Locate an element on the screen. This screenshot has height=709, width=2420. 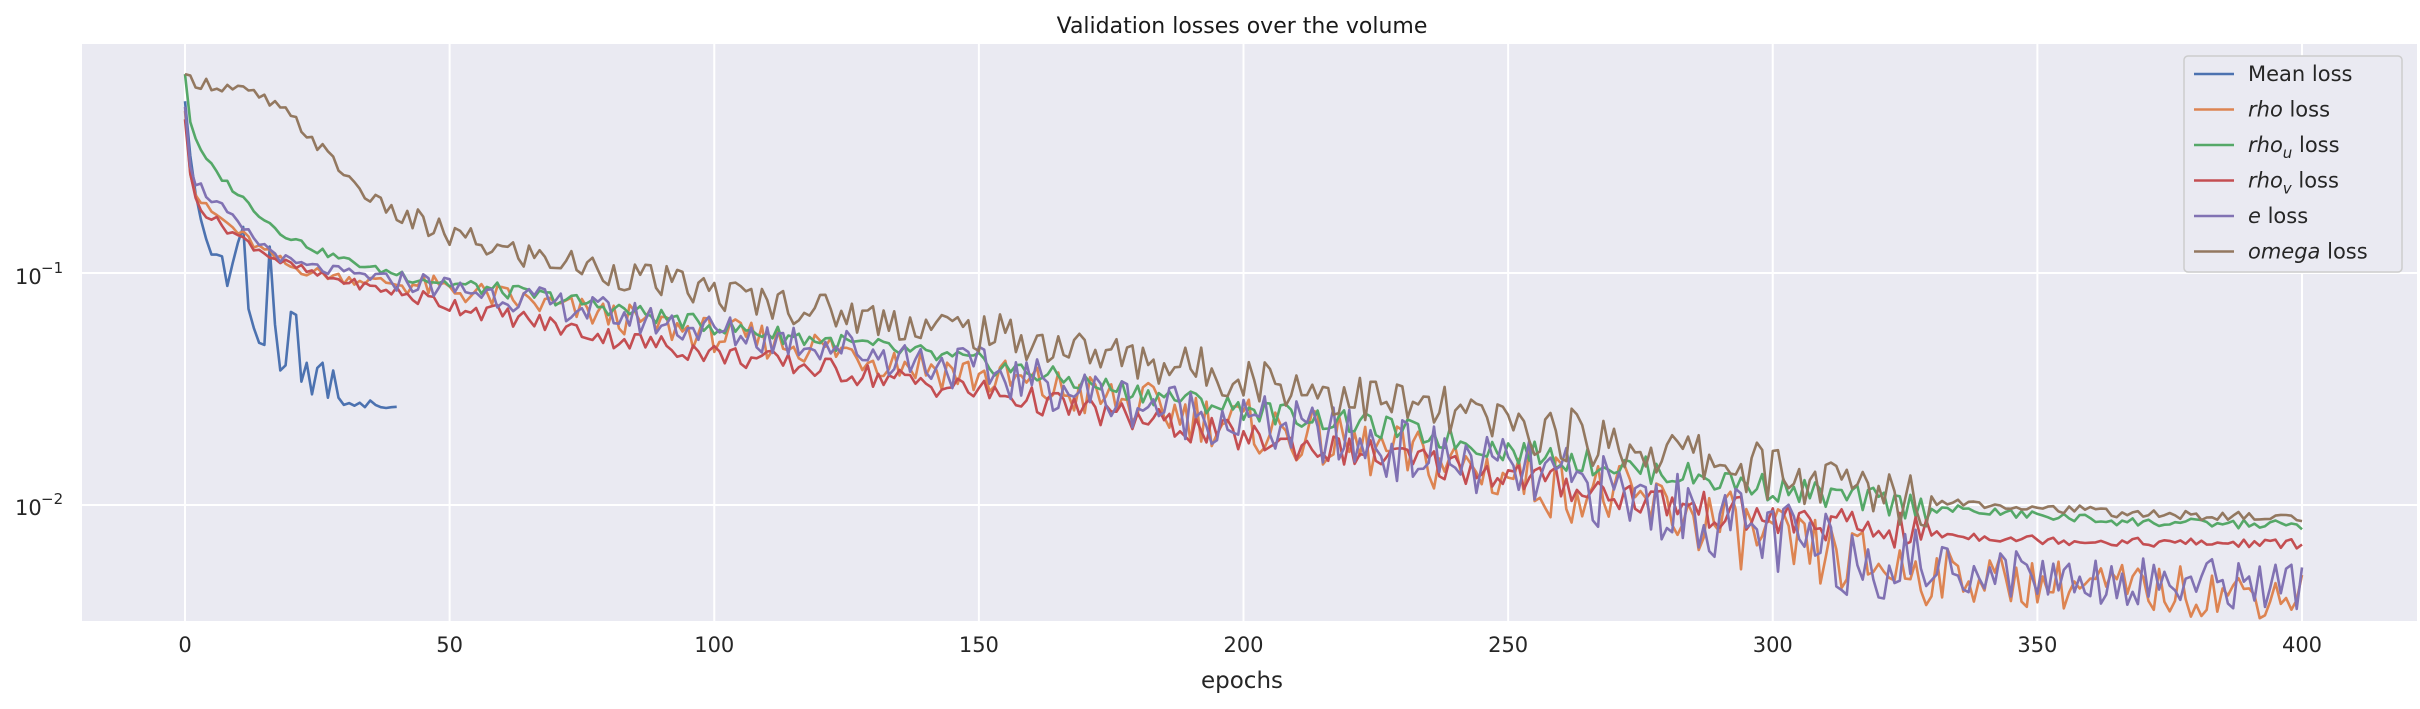
x-tick-label: 100 is located at coordinates (714, 645).